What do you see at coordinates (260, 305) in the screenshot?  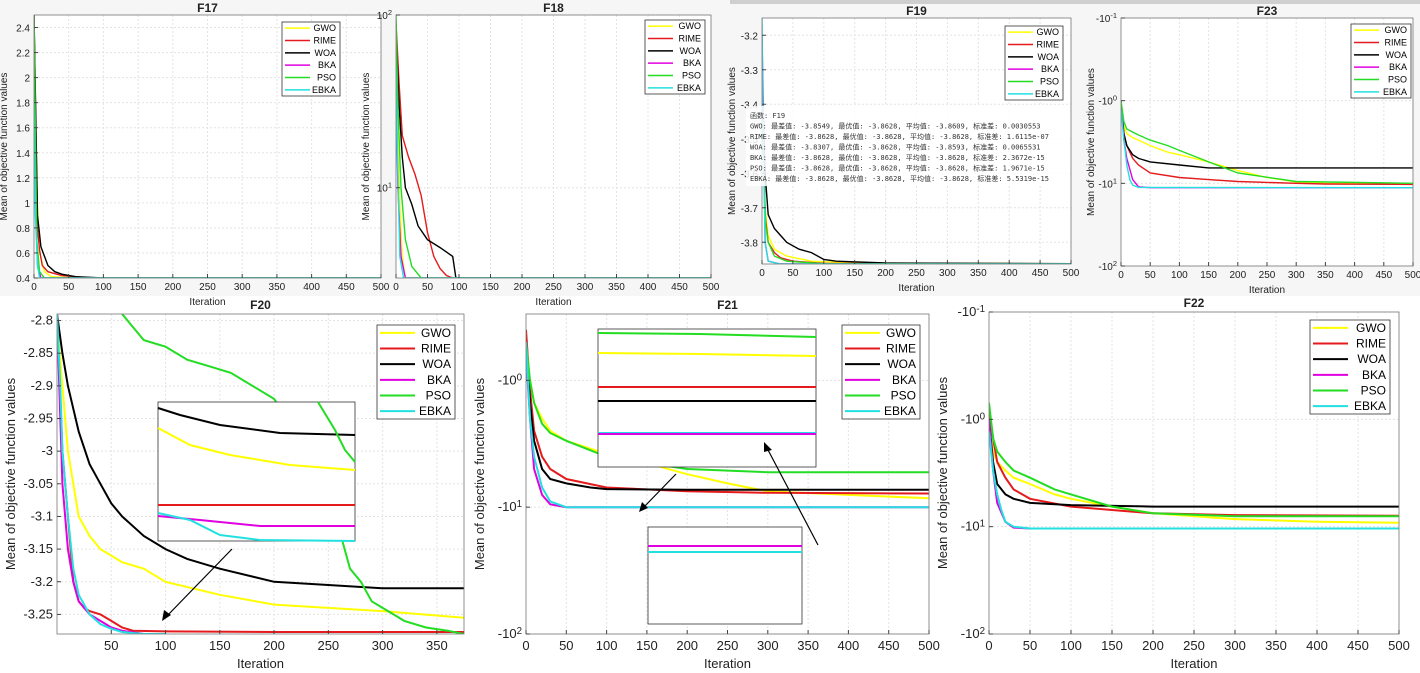 I see `chart-title: F20` at bounding box center [260, 305].